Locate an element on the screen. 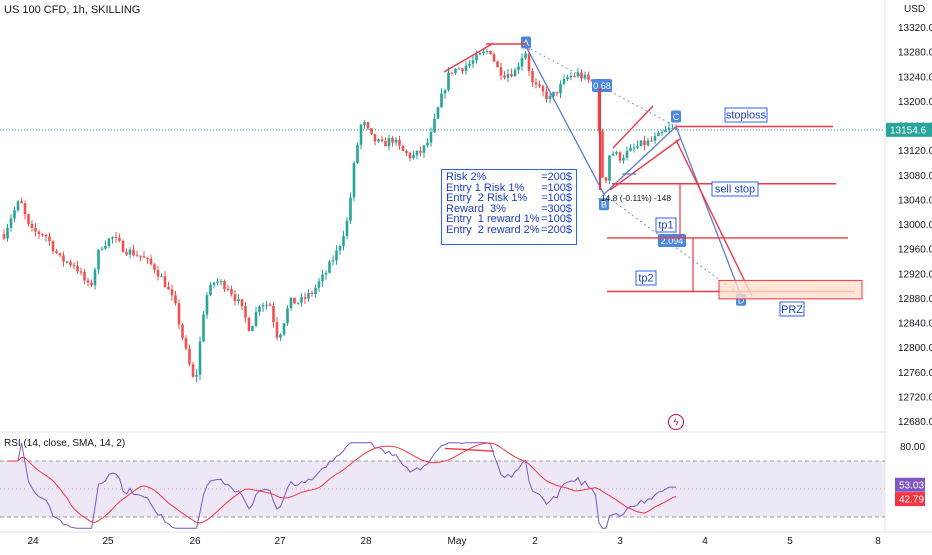 This screenshot has width=932, height=555. swing-point-label: A is located at coordinates (526, 43).